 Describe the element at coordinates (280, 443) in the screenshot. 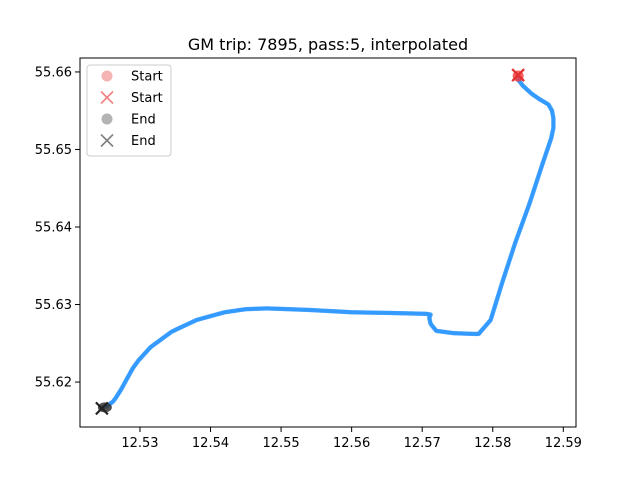

I see `x-tick-label: 12.55` at that location.